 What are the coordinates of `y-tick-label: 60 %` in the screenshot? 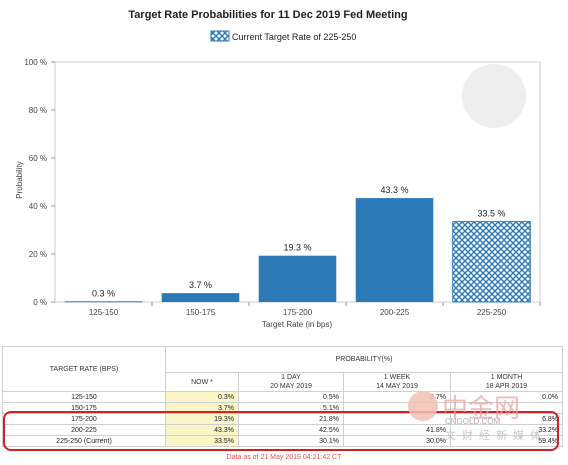 It's located at (38, 158).